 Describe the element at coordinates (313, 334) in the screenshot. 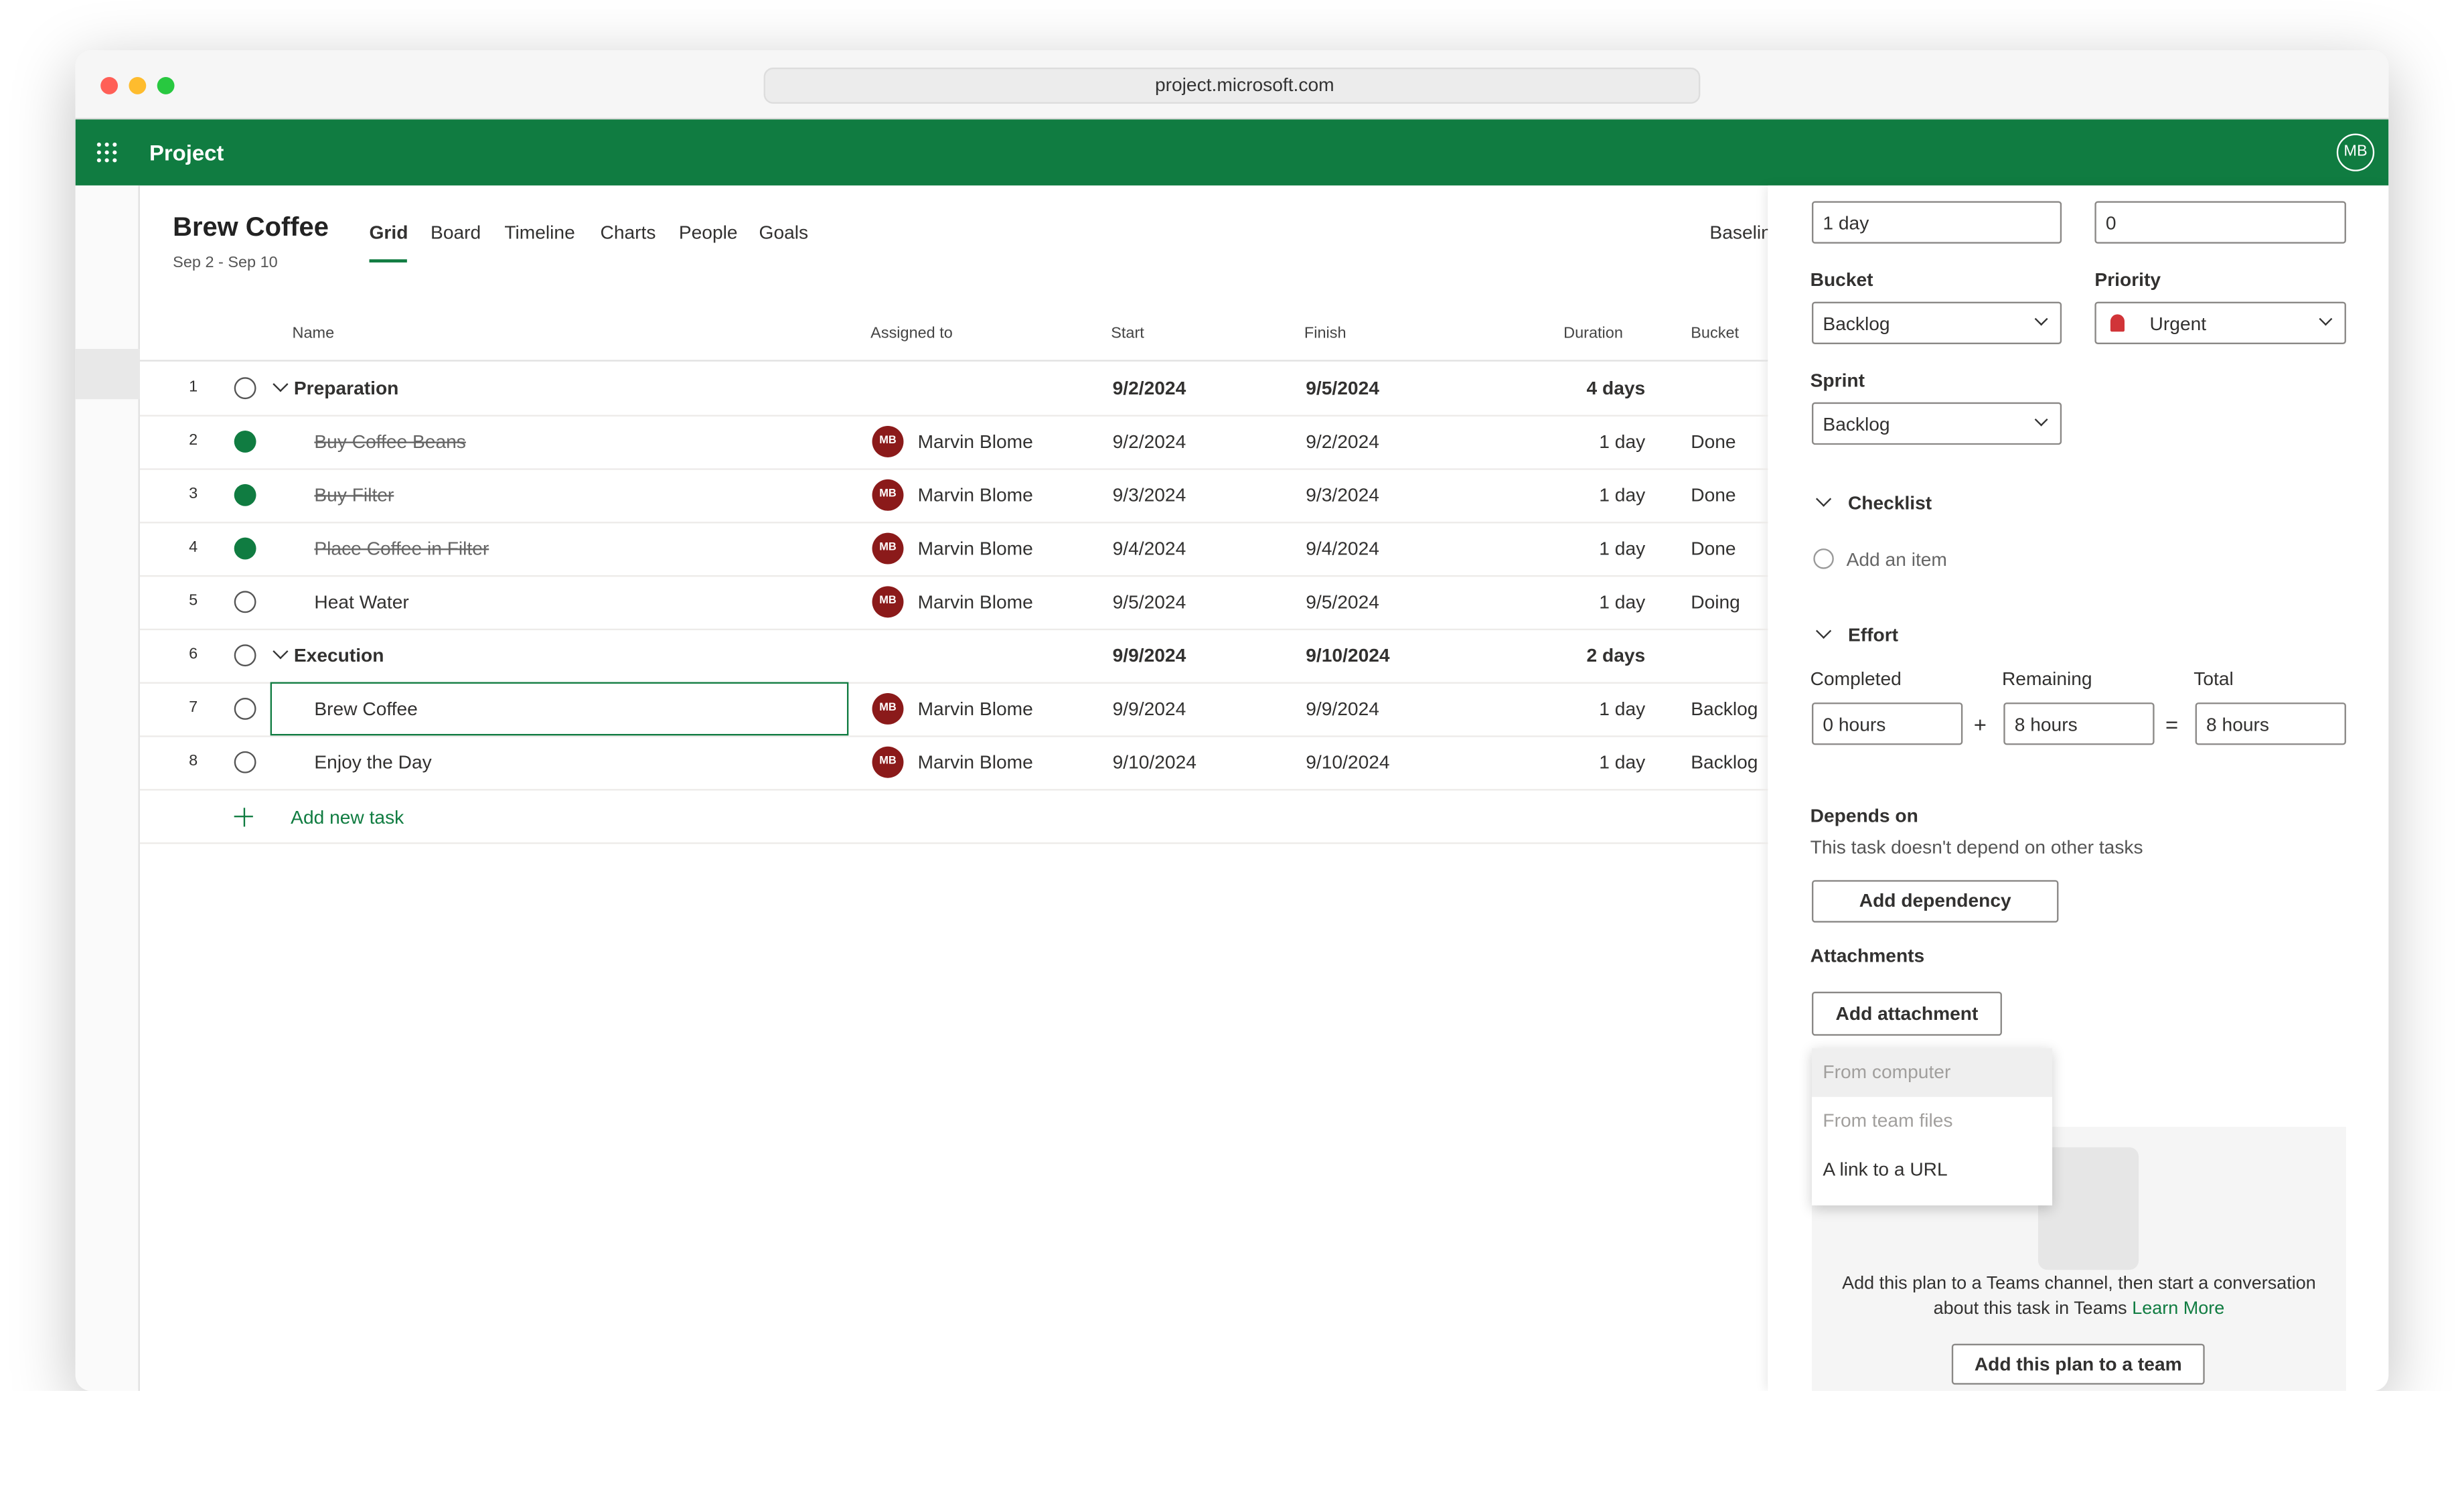

I see `column-header: Name` at that location.